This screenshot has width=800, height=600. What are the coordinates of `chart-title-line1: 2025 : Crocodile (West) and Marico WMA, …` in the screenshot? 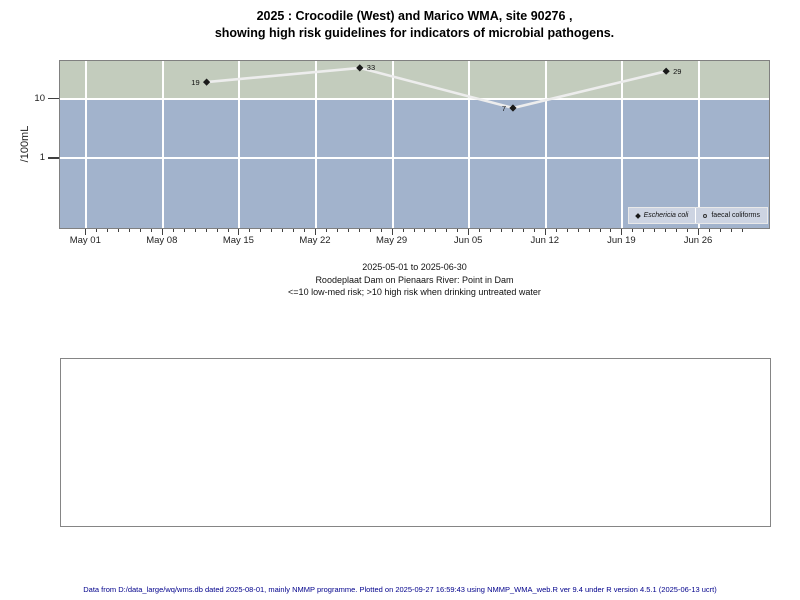 It's located at (414, 16).